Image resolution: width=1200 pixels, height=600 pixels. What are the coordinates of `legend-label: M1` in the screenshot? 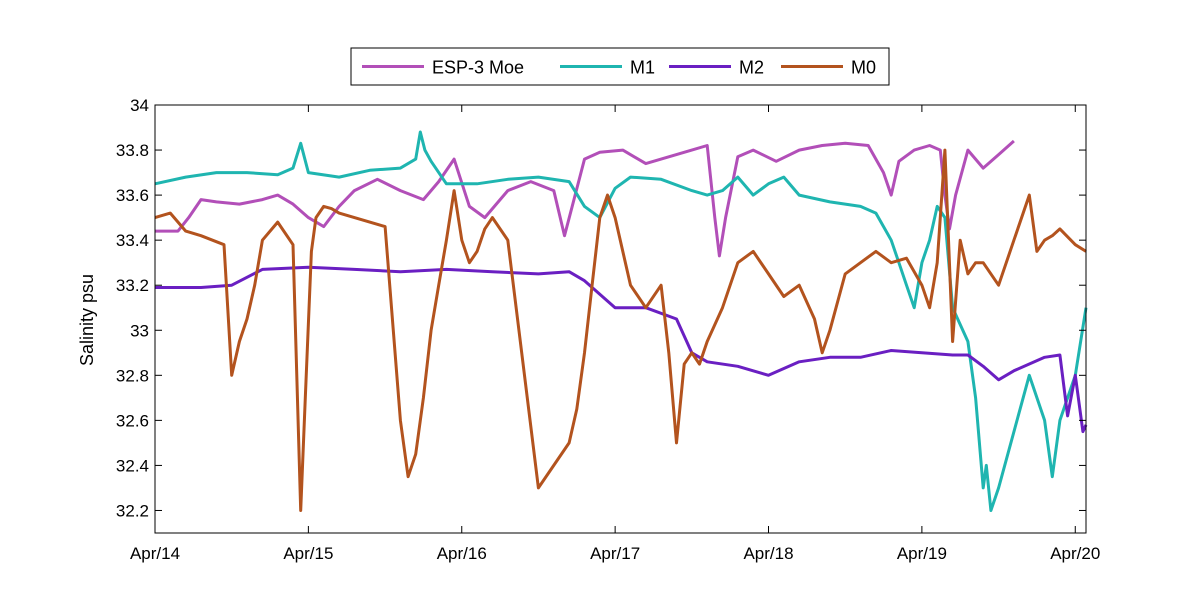 It's located at (642, 68).